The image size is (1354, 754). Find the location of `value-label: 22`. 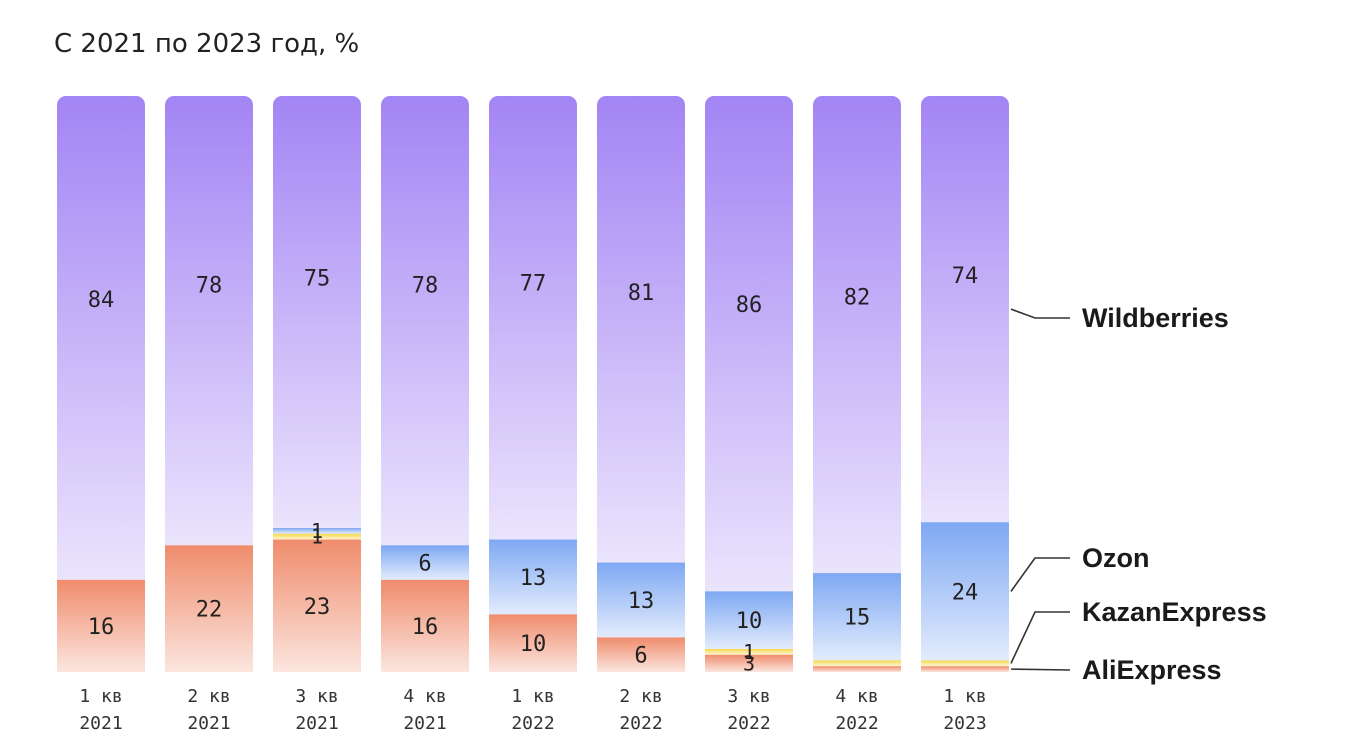

value-label: 22 is located at coordinates (209, 610).